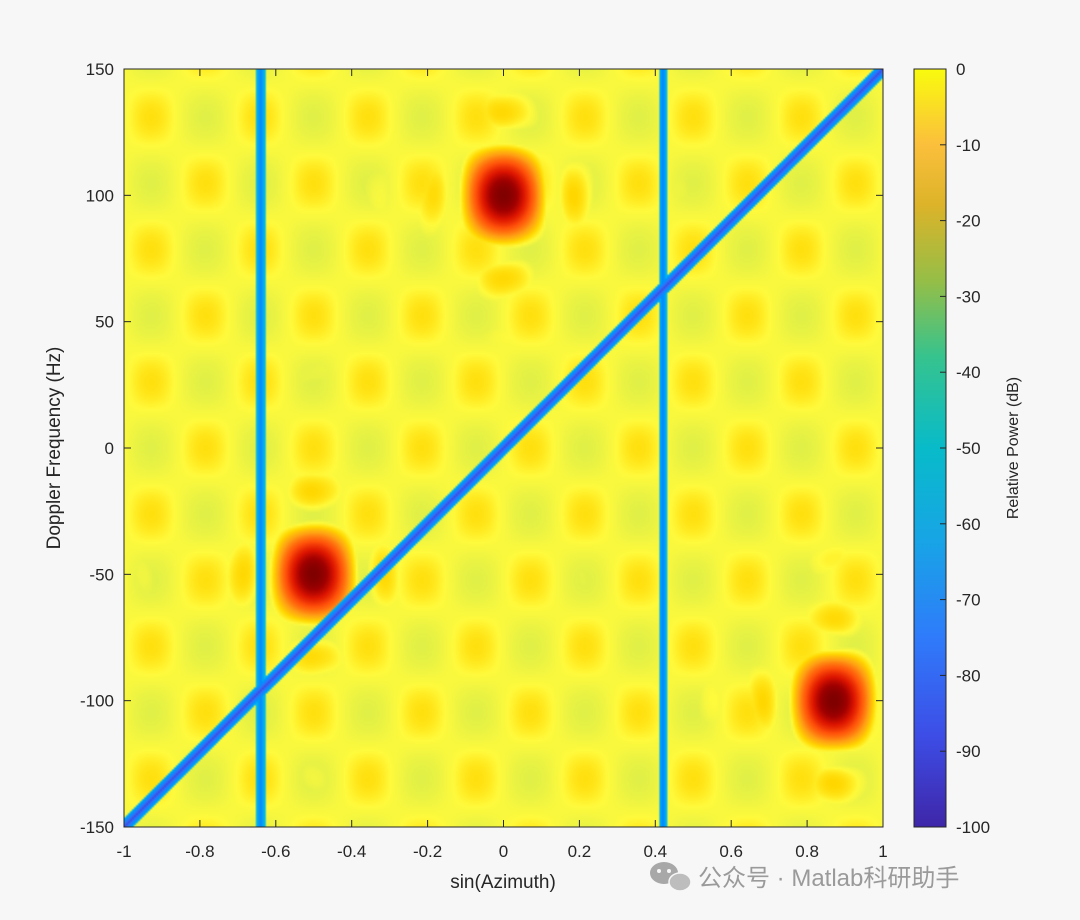  I want to click on colorbar-tick-label: -10, so click(968, 145).